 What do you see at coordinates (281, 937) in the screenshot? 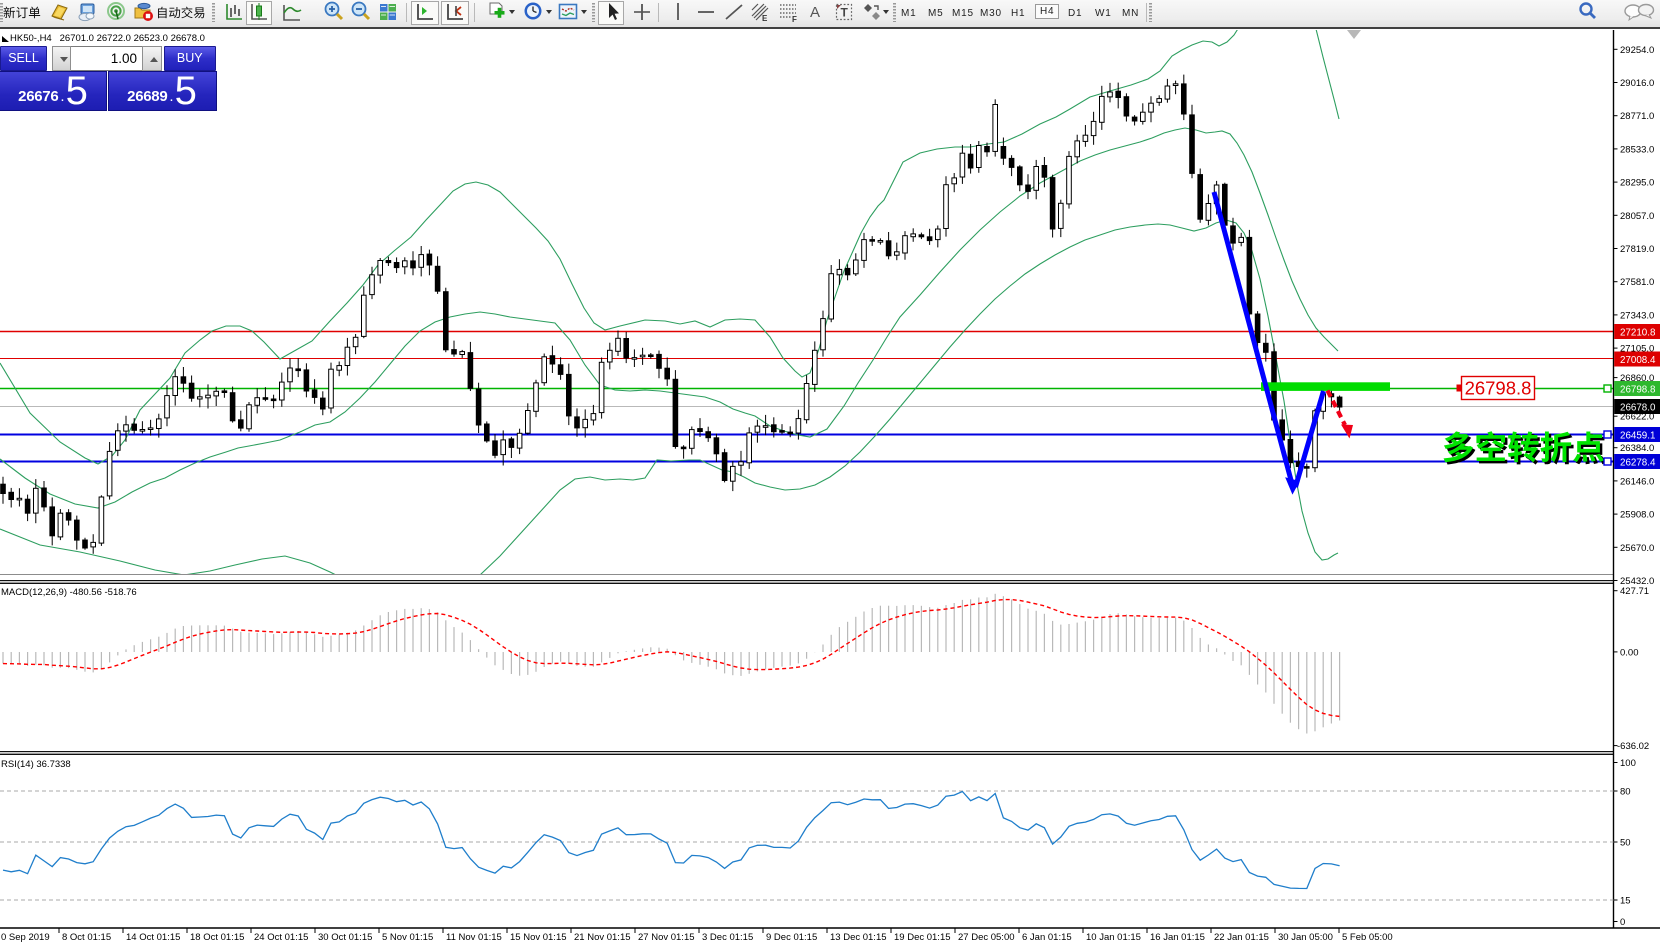
I see `svg-text: 24 Oct 01:15` at bounding box center [281, 937].